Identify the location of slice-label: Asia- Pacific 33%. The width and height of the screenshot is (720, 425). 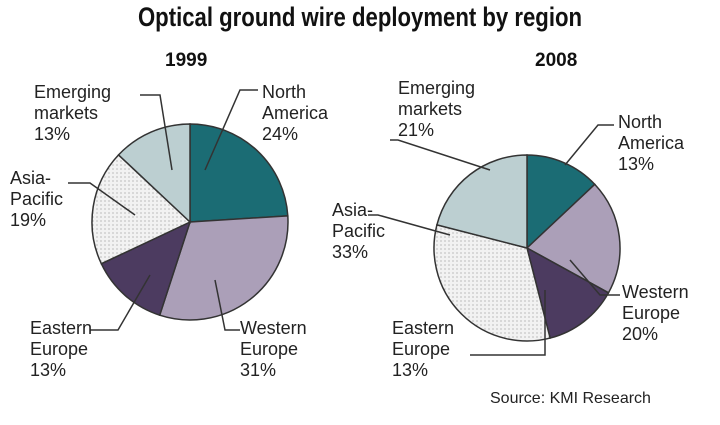
(358, 231).